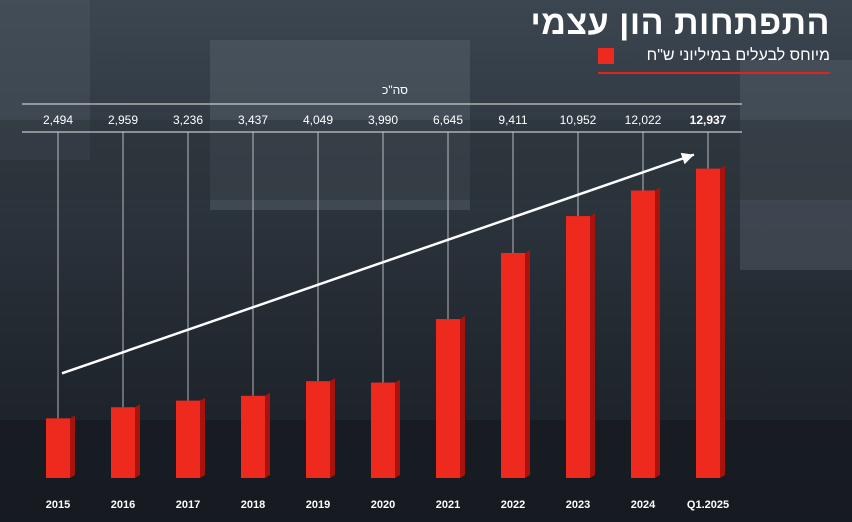 This screenshot has width=852, height=522. Describe the element at coordinates (58, 505) in the screenshot. I see `category-label: 2015` at that location.